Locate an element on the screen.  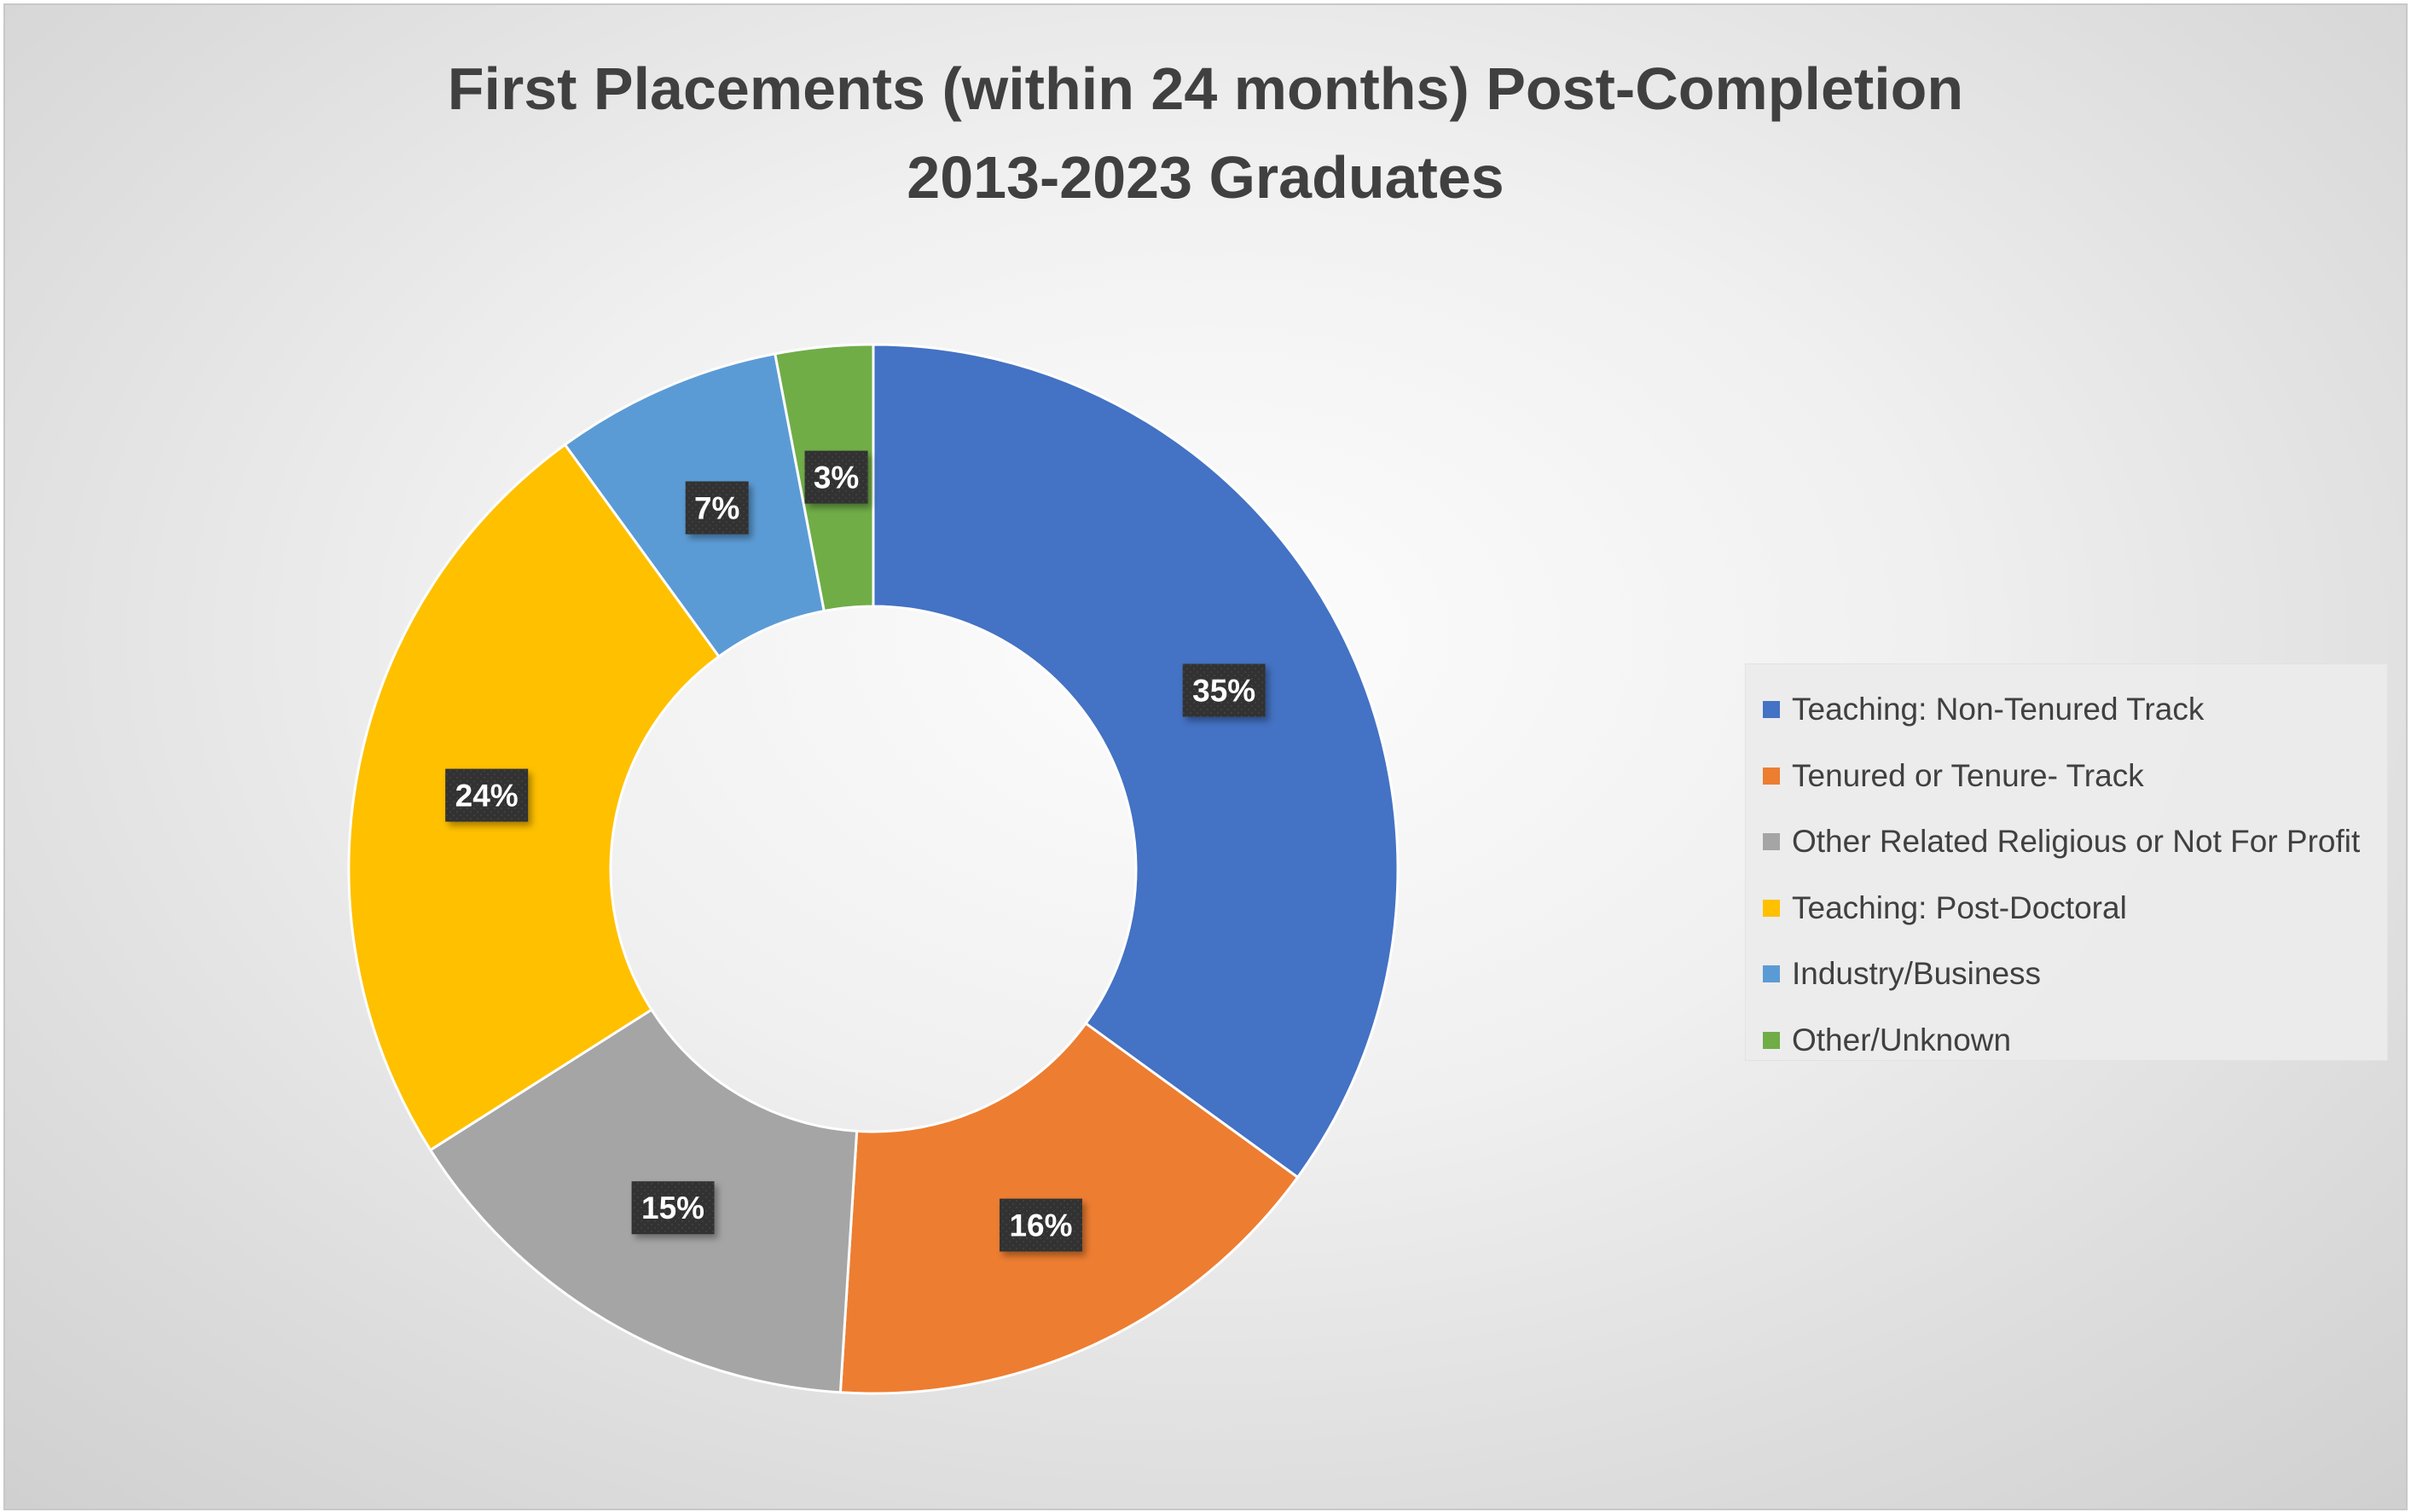
data-label-1: 35% is located at coordinates (1224, 690).